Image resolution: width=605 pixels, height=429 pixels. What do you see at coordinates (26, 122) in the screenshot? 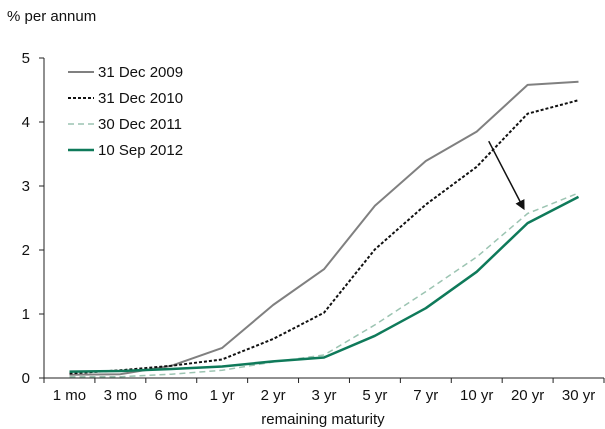
I see `y-tick-label: 4` at bounding box center [26, 122].